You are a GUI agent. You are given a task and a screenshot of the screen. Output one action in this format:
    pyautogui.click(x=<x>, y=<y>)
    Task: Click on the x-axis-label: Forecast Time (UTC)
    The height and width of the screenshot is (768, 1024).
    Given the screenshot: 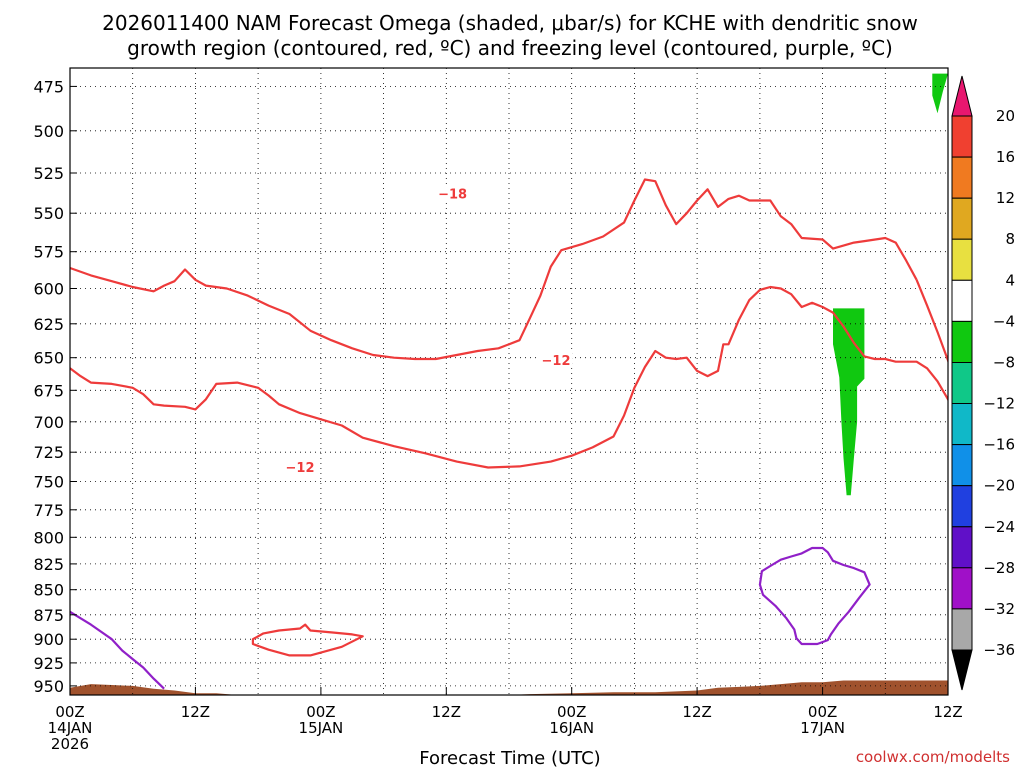 What is the action you would take?
    pyautogui.click(x=509, y=758)
    